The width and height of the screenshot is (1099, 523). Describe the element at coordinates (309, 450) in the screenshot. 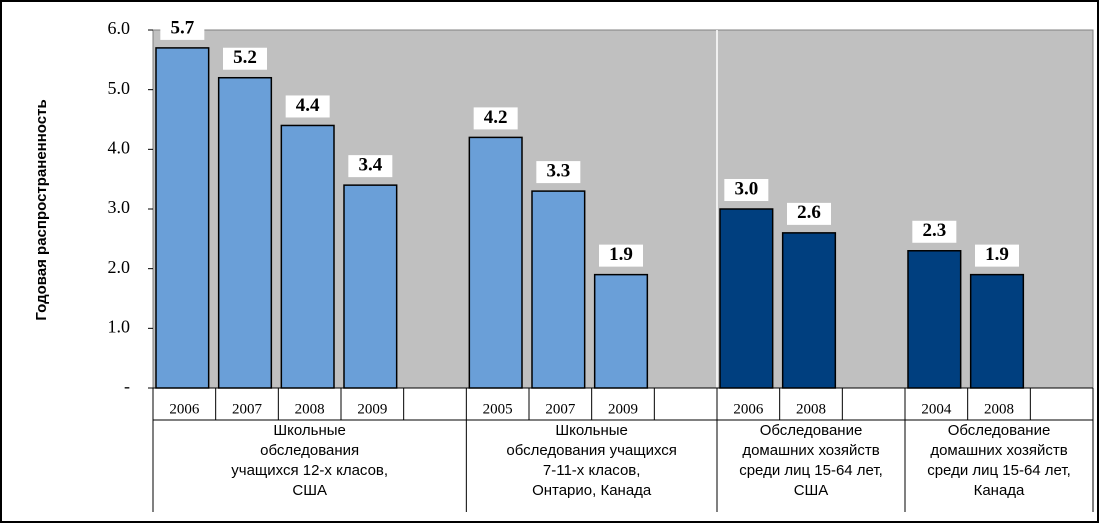

I see `group-label: обследования` at that location.